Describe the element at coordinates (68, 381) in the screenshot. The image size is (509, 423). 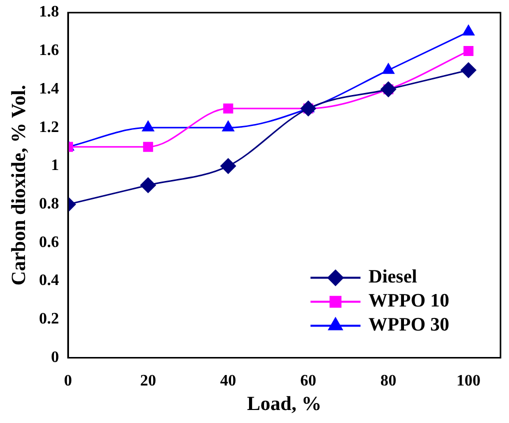
I see `x-tick-label: 0` at that location.